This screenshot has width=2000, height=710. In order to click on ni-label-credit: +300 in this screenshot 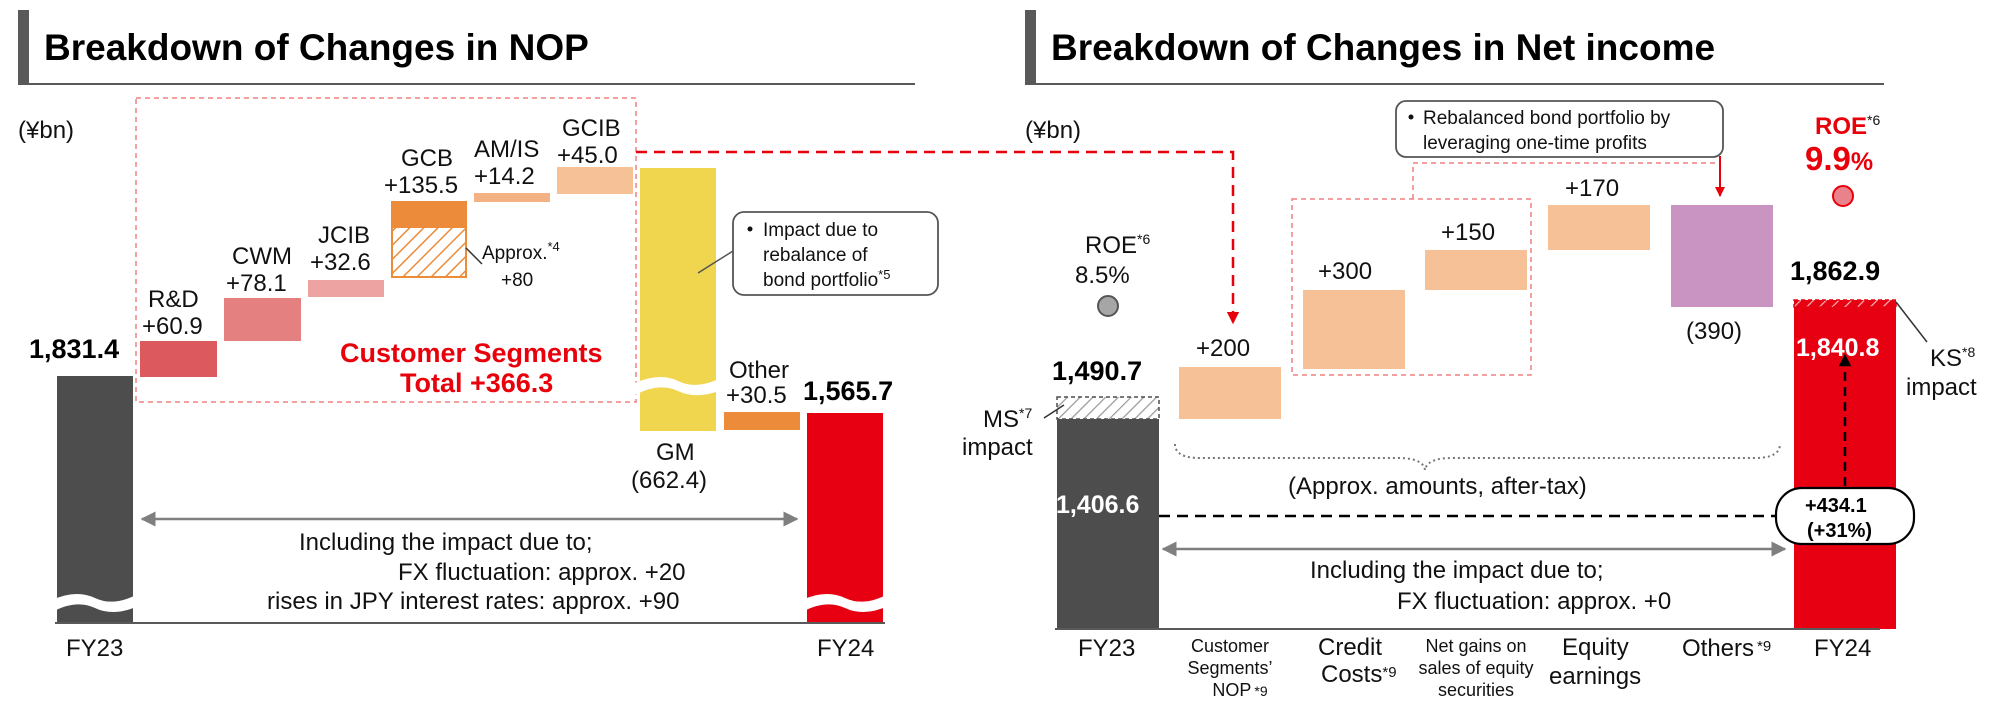, I will do `click(1345, 271)`.